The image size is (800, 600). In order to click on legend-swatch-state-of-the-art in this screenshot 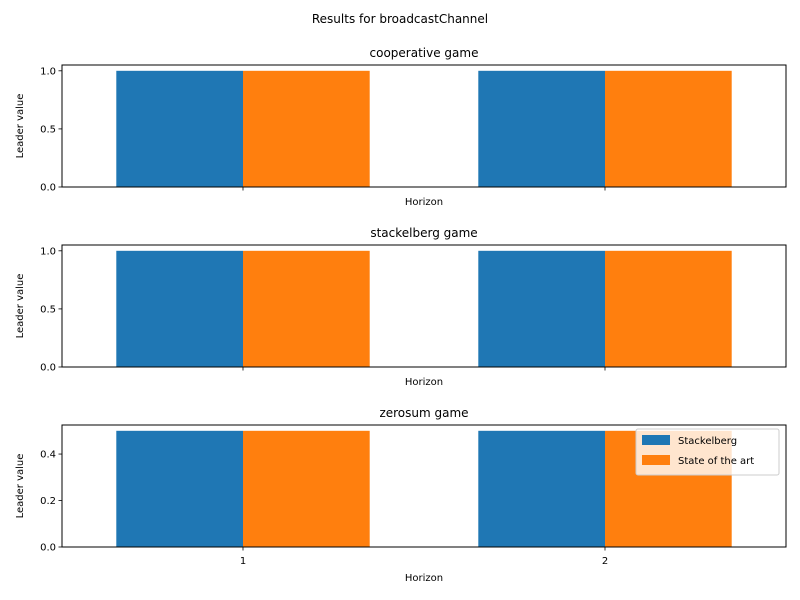, I will do `click(656, 460)`.